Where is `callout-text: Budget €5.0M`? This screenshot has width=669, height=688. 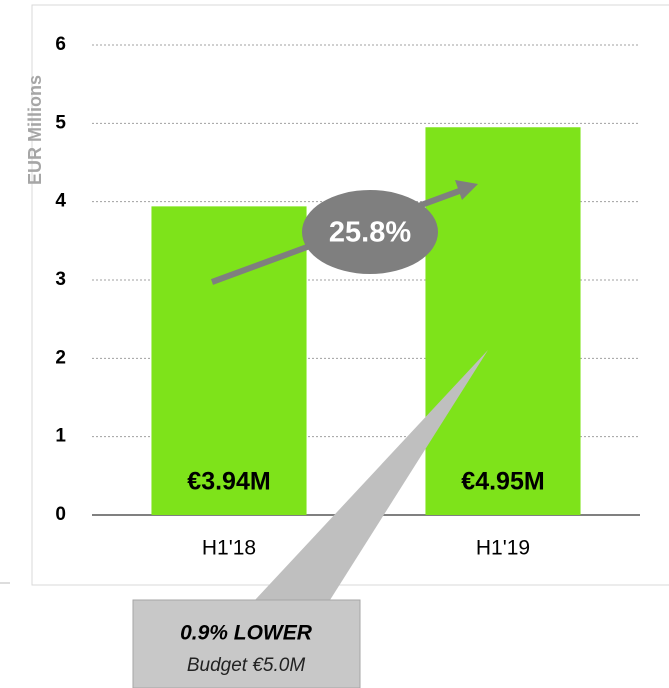
callout-text: Budget €5.0M is located at coordinates (246, 665).